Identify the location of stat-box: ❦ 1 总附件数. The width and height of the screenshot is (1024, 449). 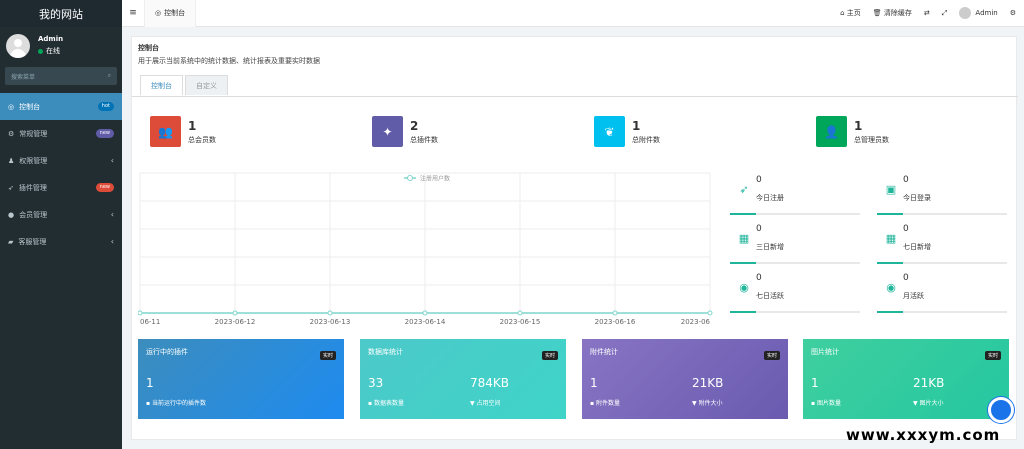
(627, 131).